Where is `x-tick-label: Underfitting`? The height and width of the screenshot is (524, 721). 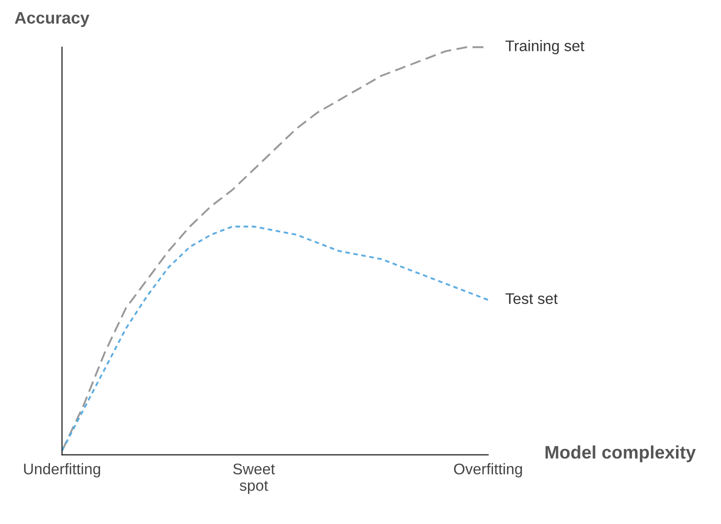 x-tick-label: Underfitting is located at coordinates (62, 470).